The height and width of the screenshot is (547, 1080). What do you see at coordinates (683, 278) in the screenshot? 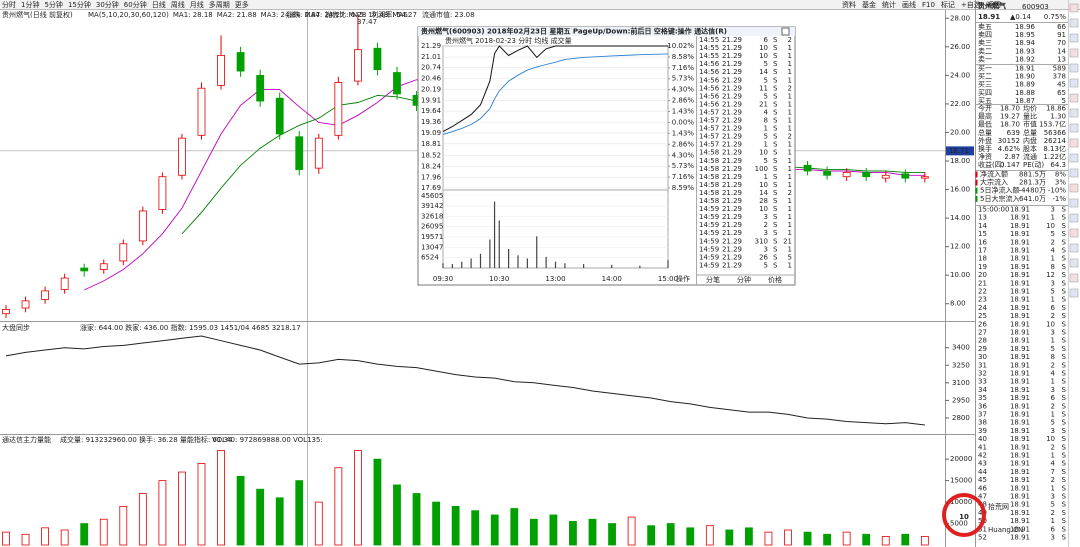
I see `operate-button: 操作` at bounding box center [683, 278].